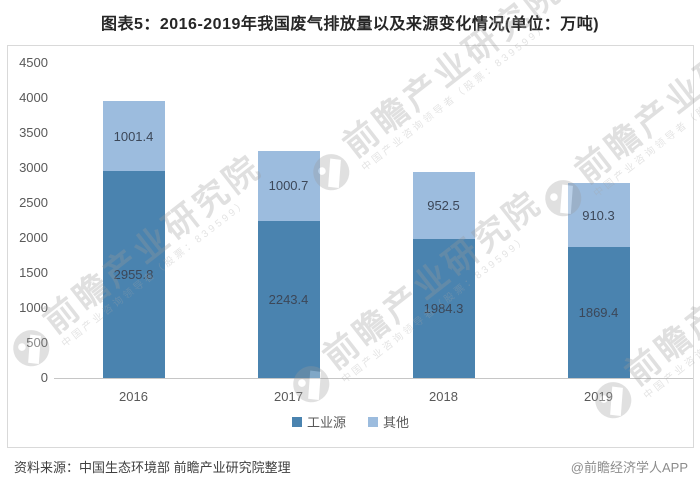 Image resolution: width=700 pixels, height=489 pixels. I want to click on bar-value-label: 1869.4, so click(598, 313).